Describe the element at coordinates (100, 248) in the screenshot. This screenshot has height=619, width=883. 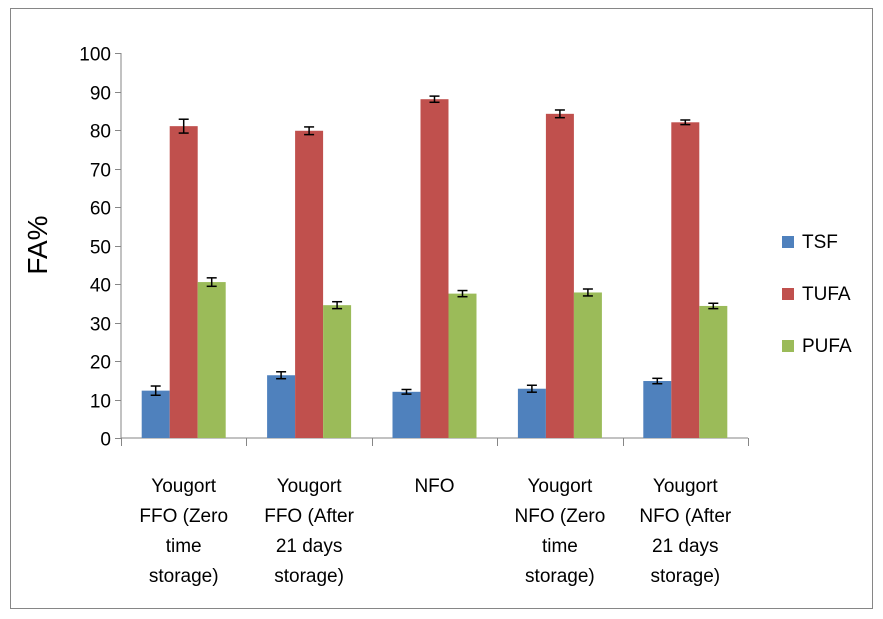
I see `y-tick-label: 50` at that location.